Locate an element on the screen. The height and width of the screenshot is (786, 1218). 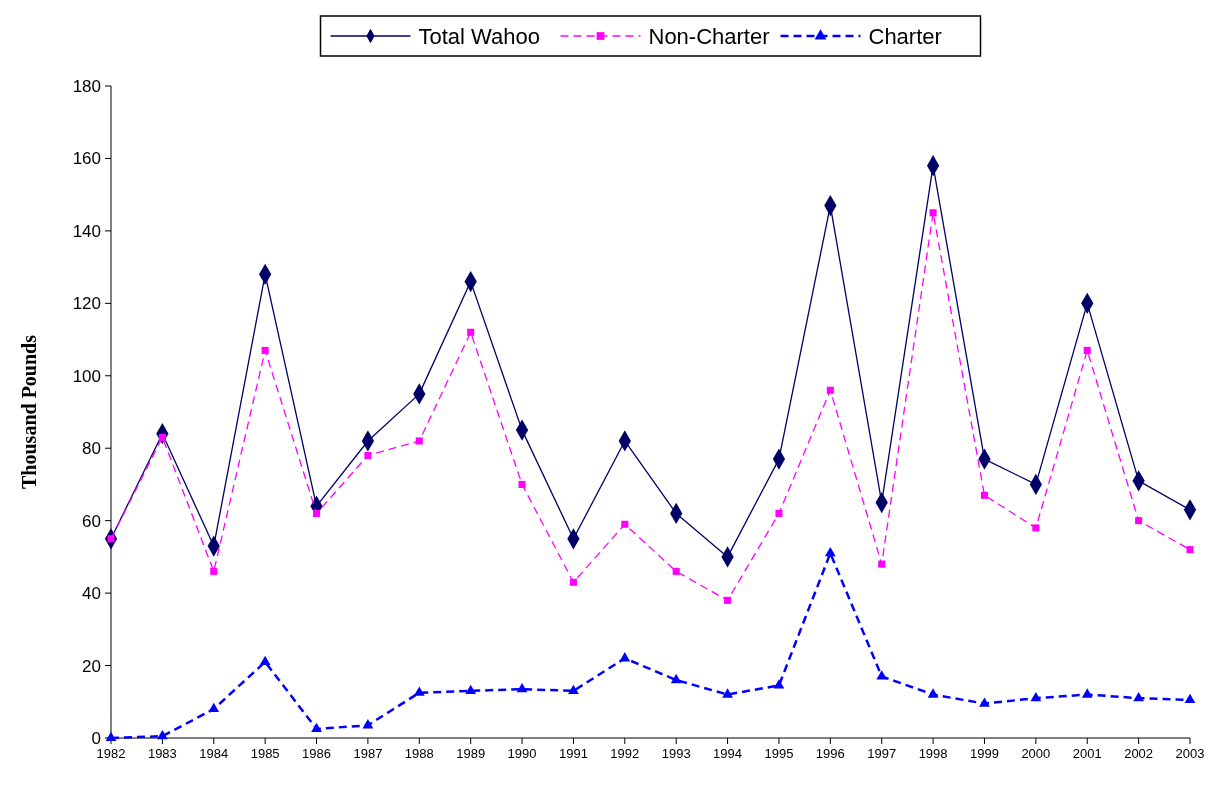
y-tick-label: 140 is located at coordinates (86, 231).